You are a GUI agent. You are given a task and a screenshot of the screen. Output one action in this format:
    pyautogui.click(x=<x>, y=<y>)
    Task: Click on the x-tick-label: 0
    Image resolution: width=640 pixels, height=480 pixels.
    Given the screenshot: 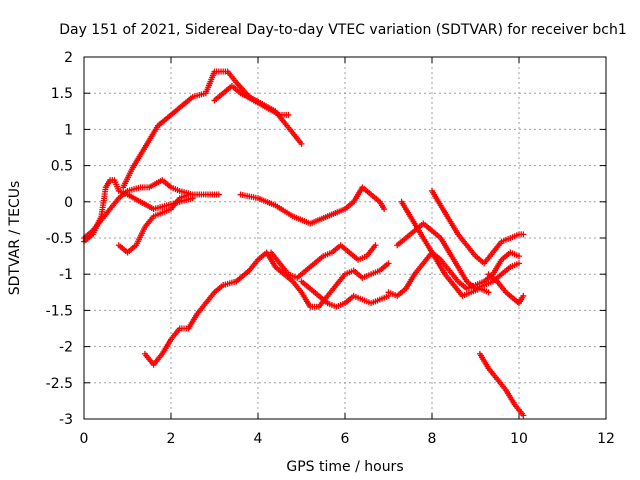 What is the action you would take?
    pyautogui.click(x=84, y=439)
    